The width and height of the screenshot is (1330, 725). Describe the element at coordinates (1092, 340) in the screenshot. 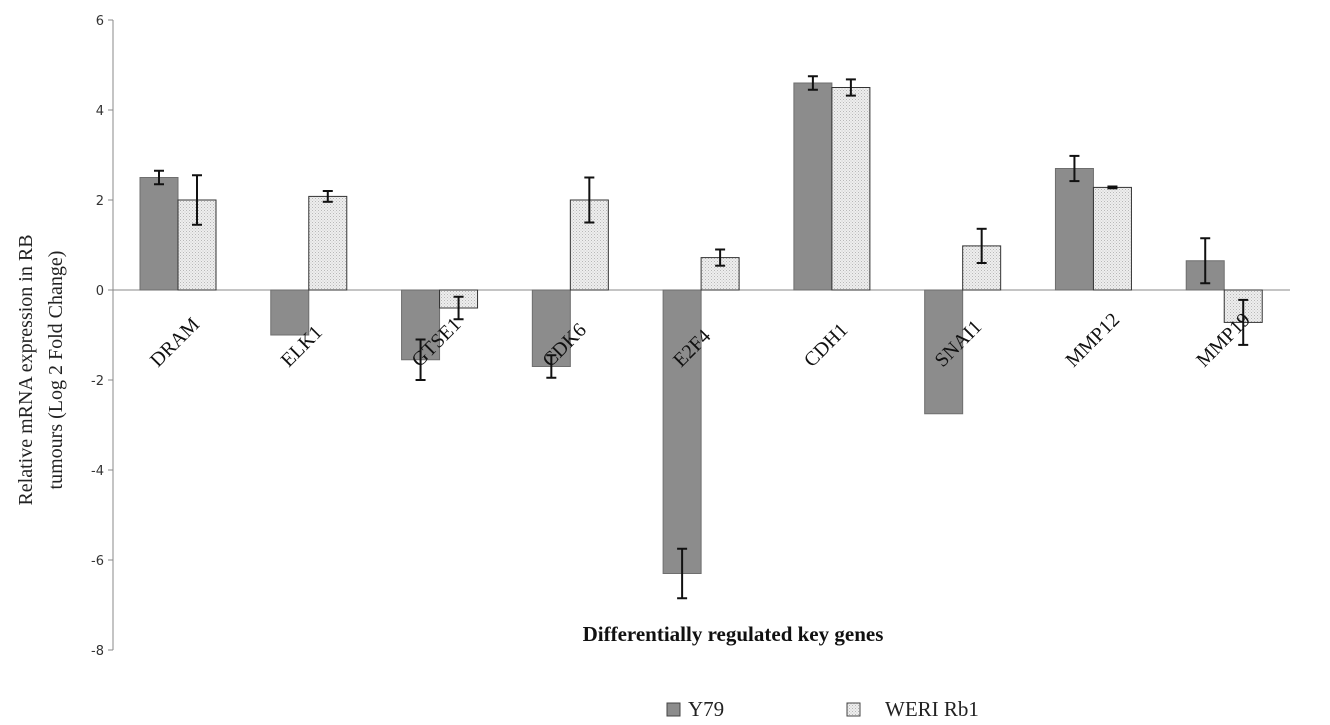

I see `category-label-mmp12: MMP12` at that location.